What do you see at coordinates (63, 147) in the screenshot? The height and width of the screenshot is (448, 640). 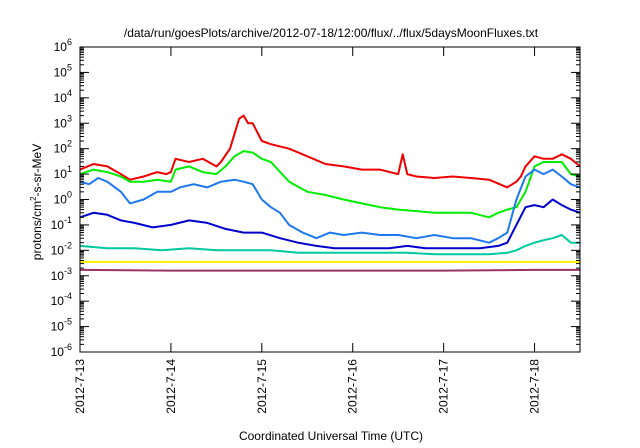 I see `y-tick-label: 10²` at bounding box center [63, 147].